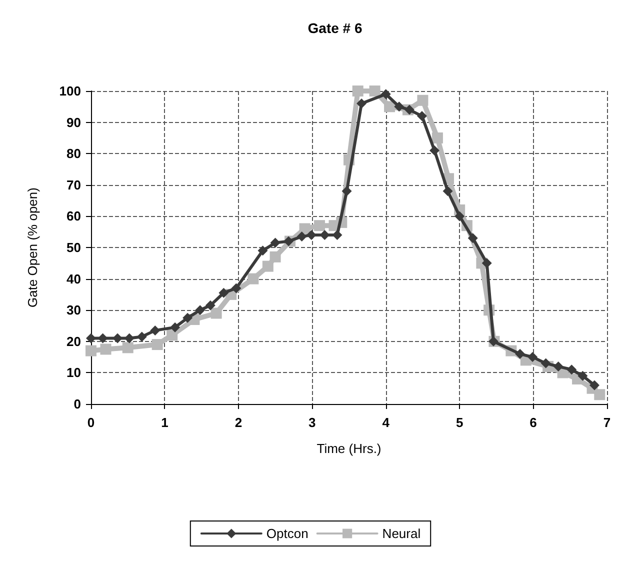 This screenshot has height=564, width=621. Describe the element at coordinates (73, 122) in the screenshot. I see `y-tick-label: 90` at that location.